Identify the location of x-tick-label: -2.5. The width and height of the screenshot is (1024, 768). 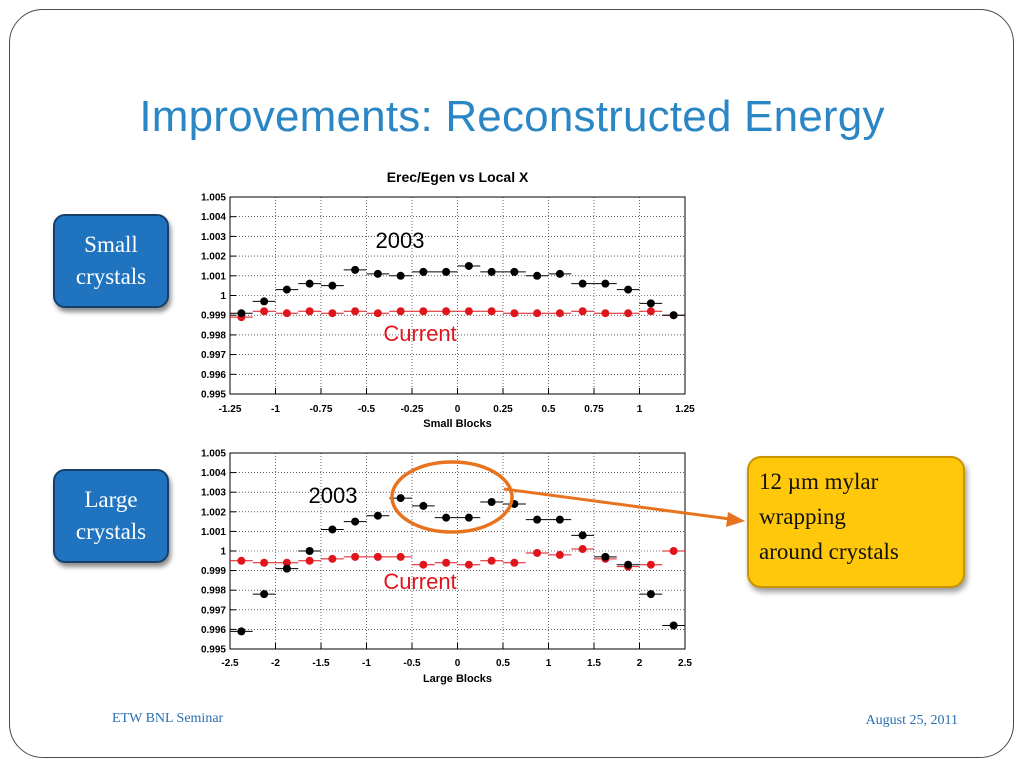
(230, 663).